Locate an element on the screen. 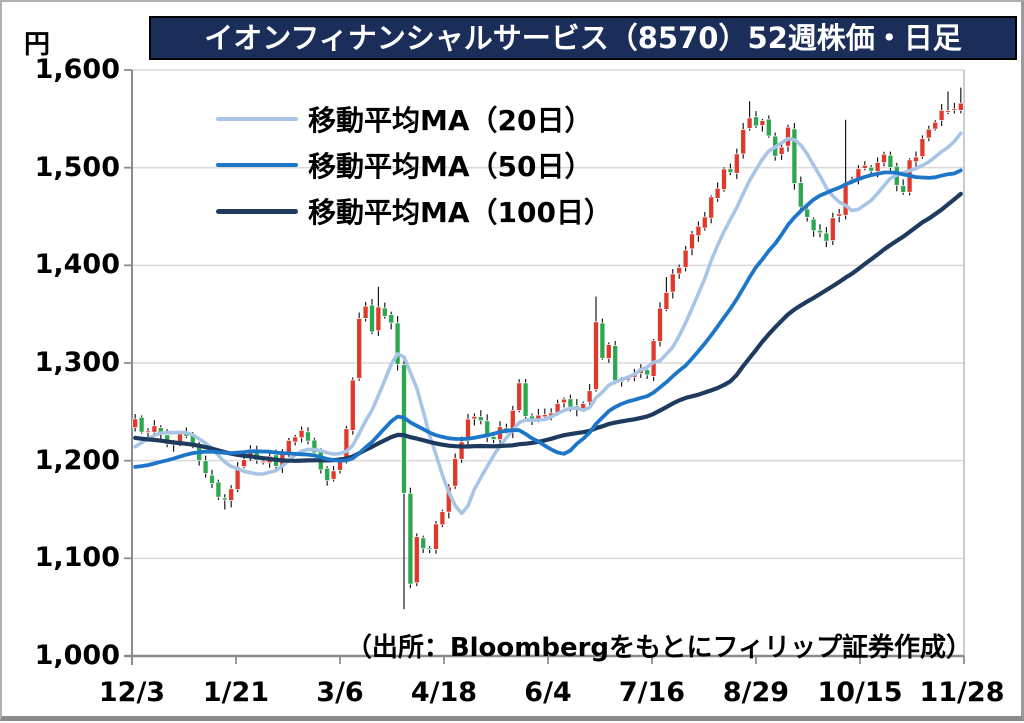 Image resolution: width=1024 pixels, height=723 pixels. y-axis-tick-1500: 1,500 is located at coordinates (77, 167).